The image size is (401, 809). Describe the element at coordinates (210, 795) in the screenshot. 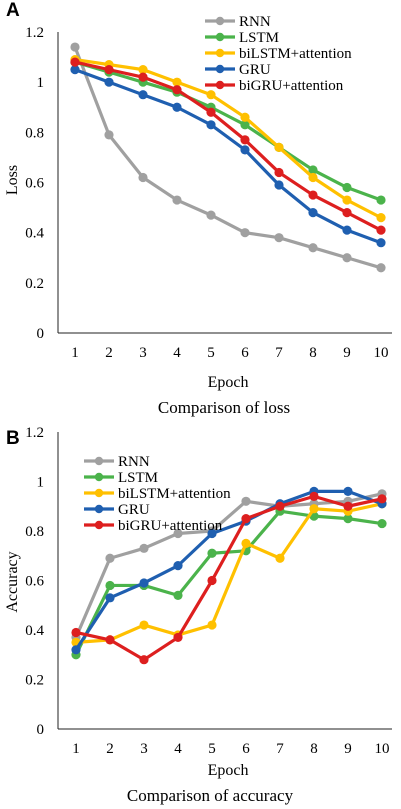

I see `chart-caption: Comparison of accuracy` at that location.